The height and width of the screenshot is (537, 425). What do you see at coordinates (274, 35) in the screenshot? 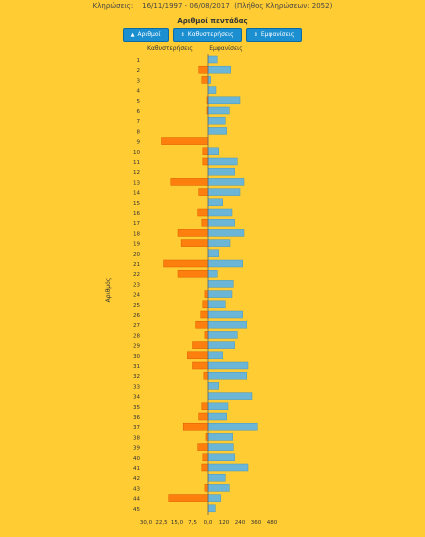
I see `sort-by-appearance-button: ⇕ Εμφανίσεις` at bounding box center [274, 35].